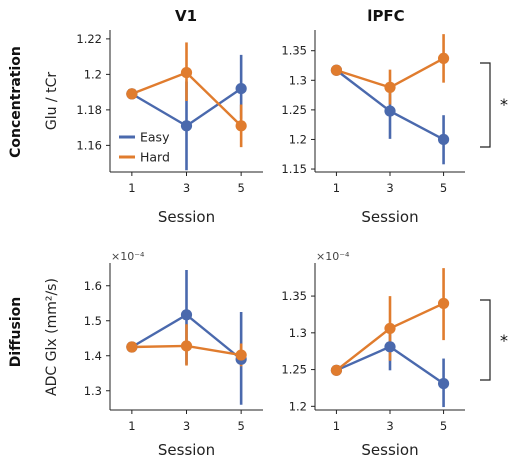 This screenshot has height=465, width=511. I want to click on row-title-concentration: Concentration, so click(16, 102).